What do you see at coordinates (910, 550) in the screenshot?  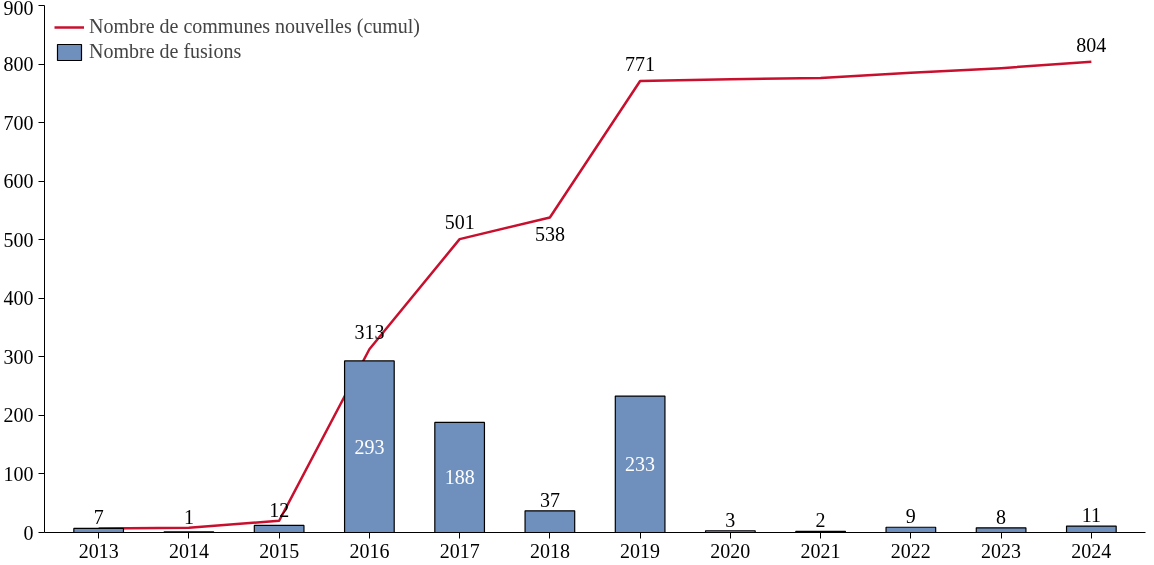 I see `x-tick-label: 2022` at bounding box center [910, 550].